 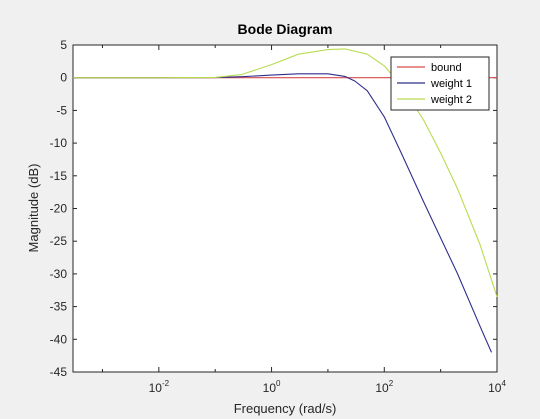 I want to click on x-tick-label: 10⁻², so click(x=159, y=387).